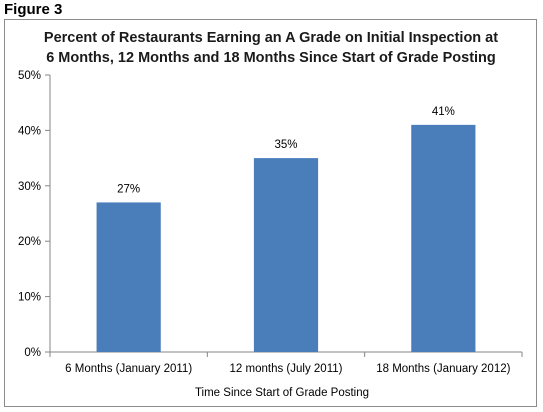  What do you see at coordinates (29, 187) in the screenshot?
I see `y-tick-label: 30%` at bounding box center [29, 187].